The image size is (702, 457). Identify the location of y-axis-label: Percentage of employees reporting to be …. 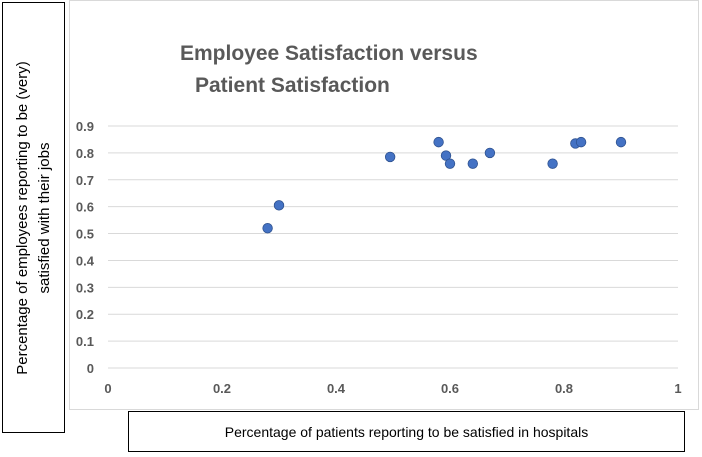
(33, 217).